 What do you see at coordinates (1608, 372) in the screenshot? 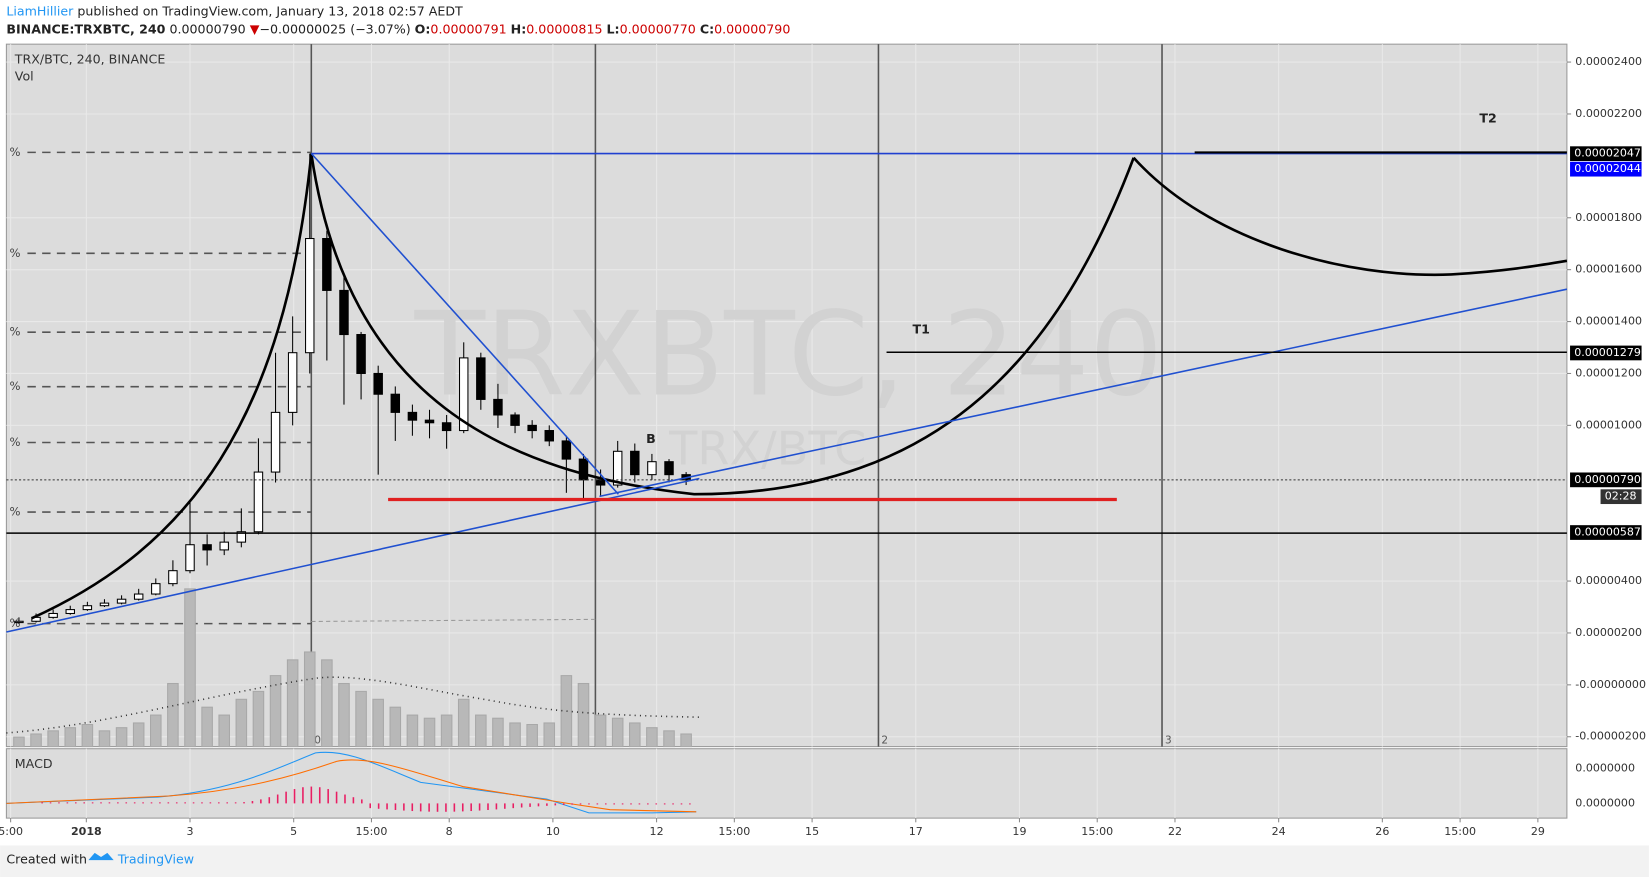
I see `y-tick-label: 0.00001200` at bounding box center [1608, 372].